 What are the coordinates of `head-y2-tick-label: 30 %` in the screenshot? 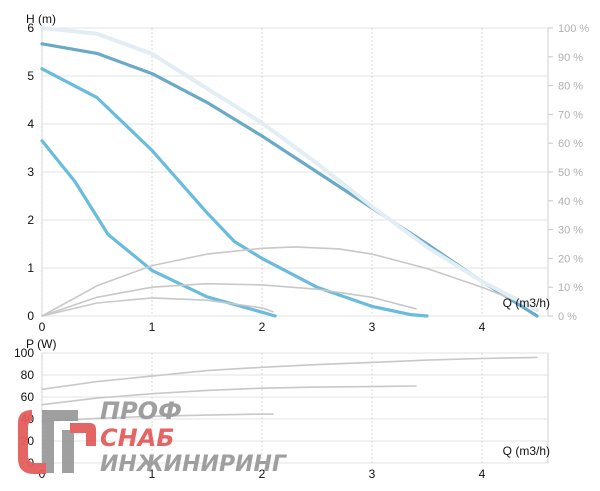 It's located at (570, 231).